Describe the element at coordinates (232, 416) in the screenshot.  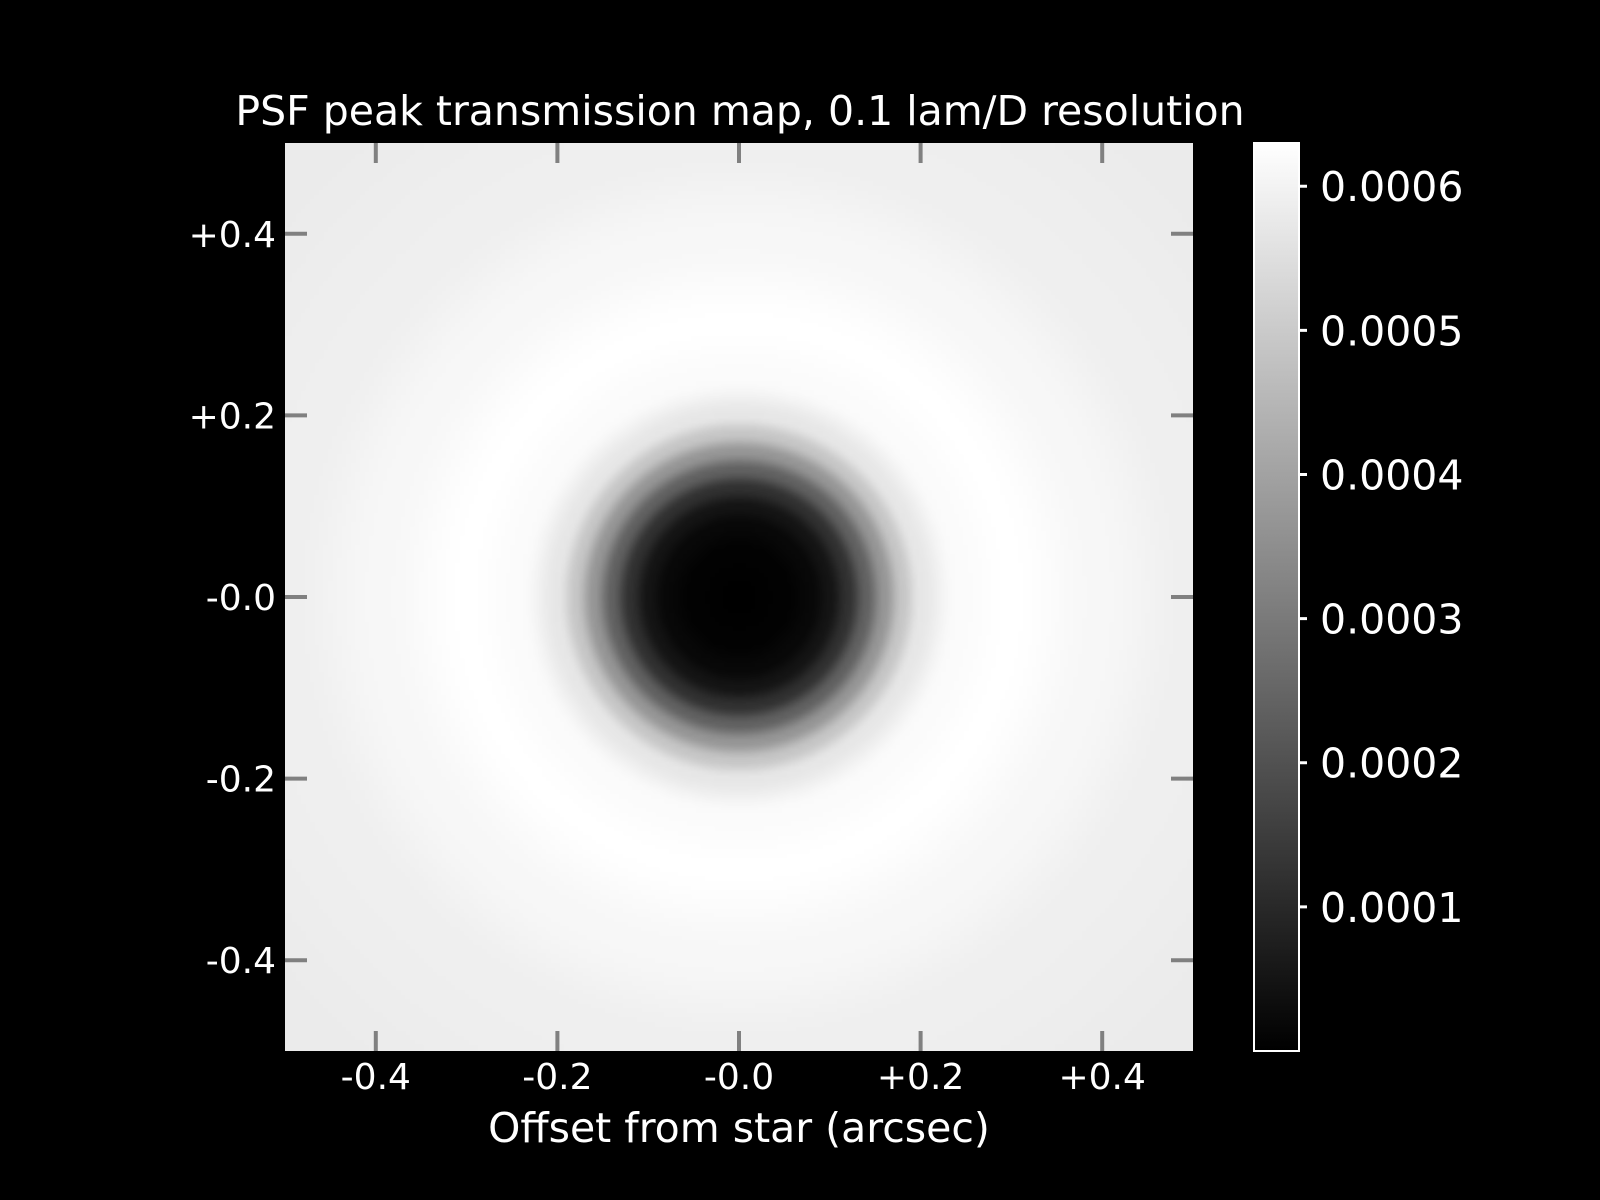
I see `y-tick-label: +0.2` at that location.